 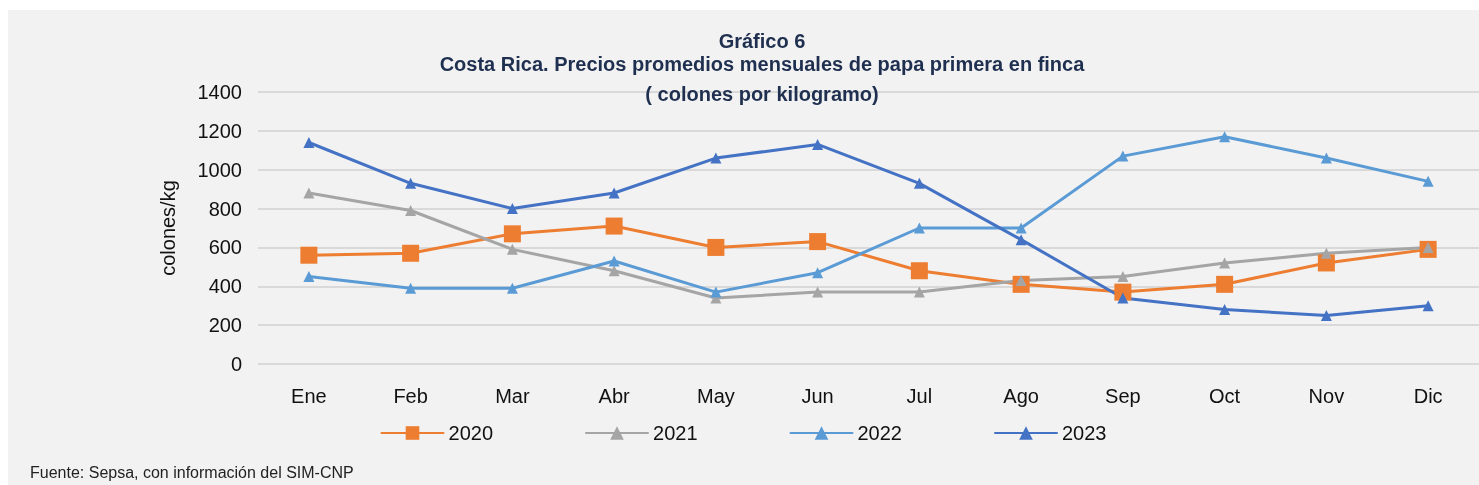 What do you see at coordinates (1021, 396) in the screenshot?
I see `x-tick-label: Ago` at bounding box center [1021, 396].